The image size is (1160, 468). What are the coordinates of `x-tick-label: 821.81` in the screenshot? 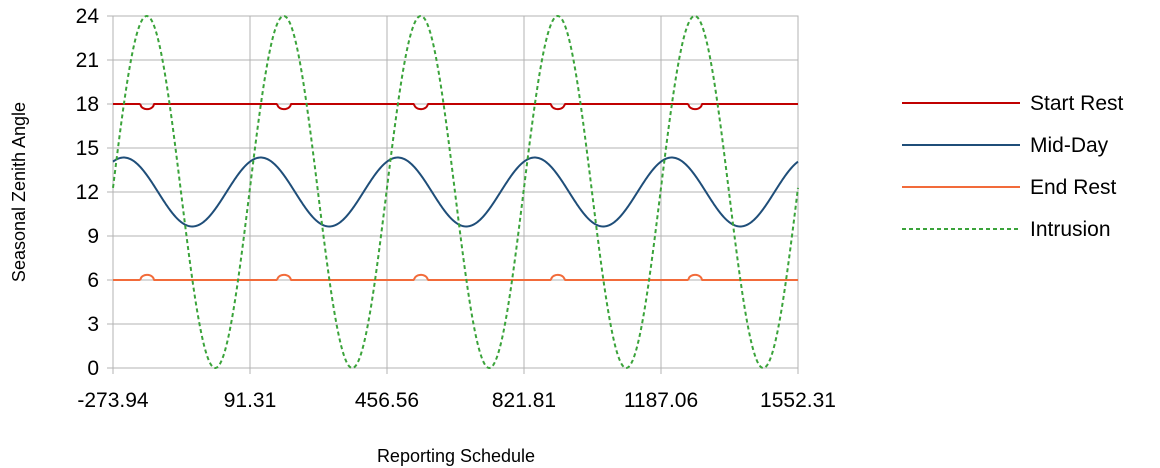 It's located at (524, 400).